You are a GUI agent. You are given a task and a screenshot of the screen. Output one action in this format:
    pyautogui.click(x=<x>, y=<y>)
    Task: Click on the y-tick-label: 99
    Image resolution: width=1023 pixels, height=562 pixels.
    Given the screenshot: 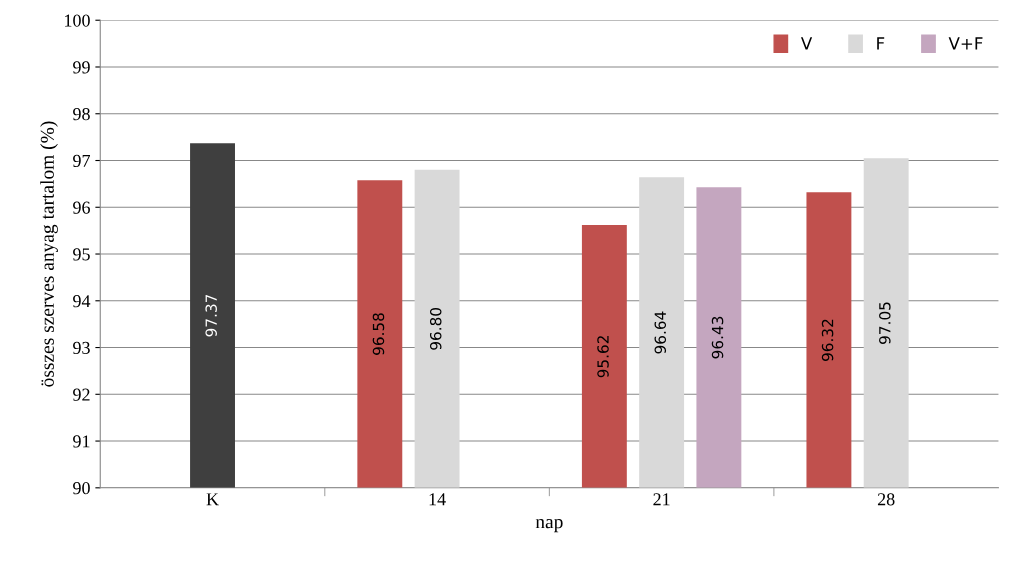 What is the action you would take?
    pyautogui.click(x=81, y=67)
    